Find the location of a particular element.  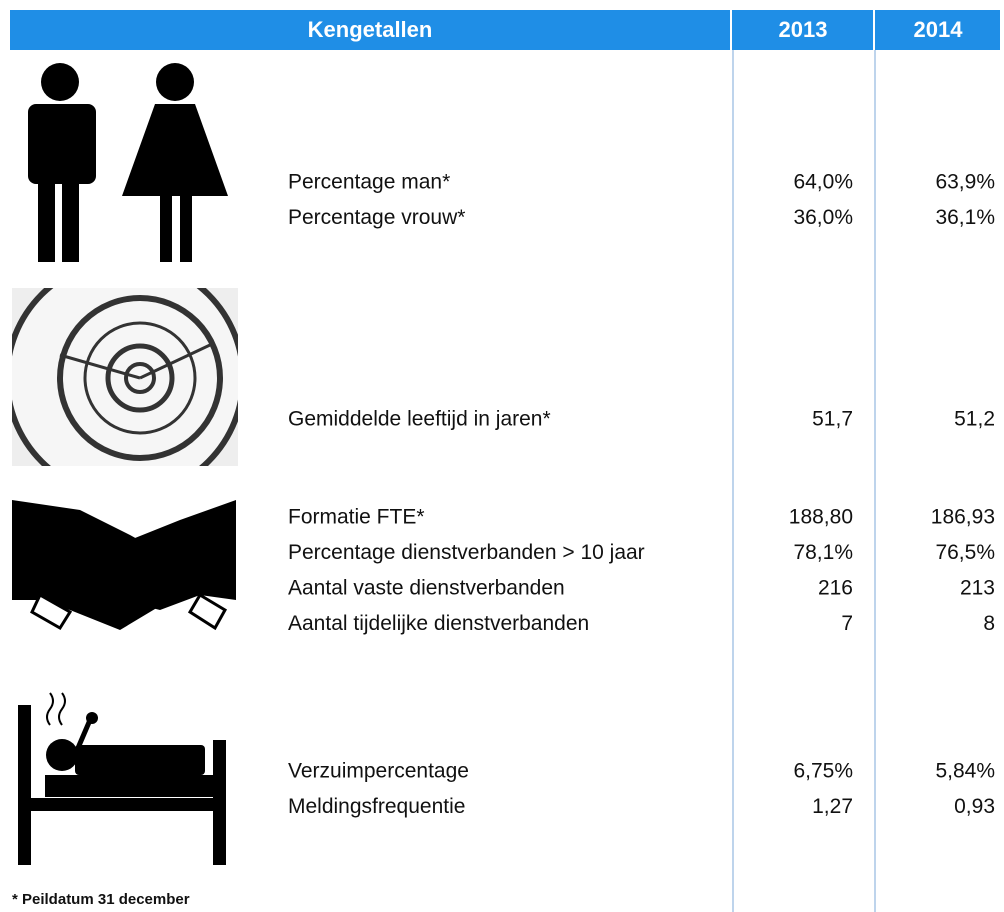

row-value: 6,75% is located at coordinates (823, 771).